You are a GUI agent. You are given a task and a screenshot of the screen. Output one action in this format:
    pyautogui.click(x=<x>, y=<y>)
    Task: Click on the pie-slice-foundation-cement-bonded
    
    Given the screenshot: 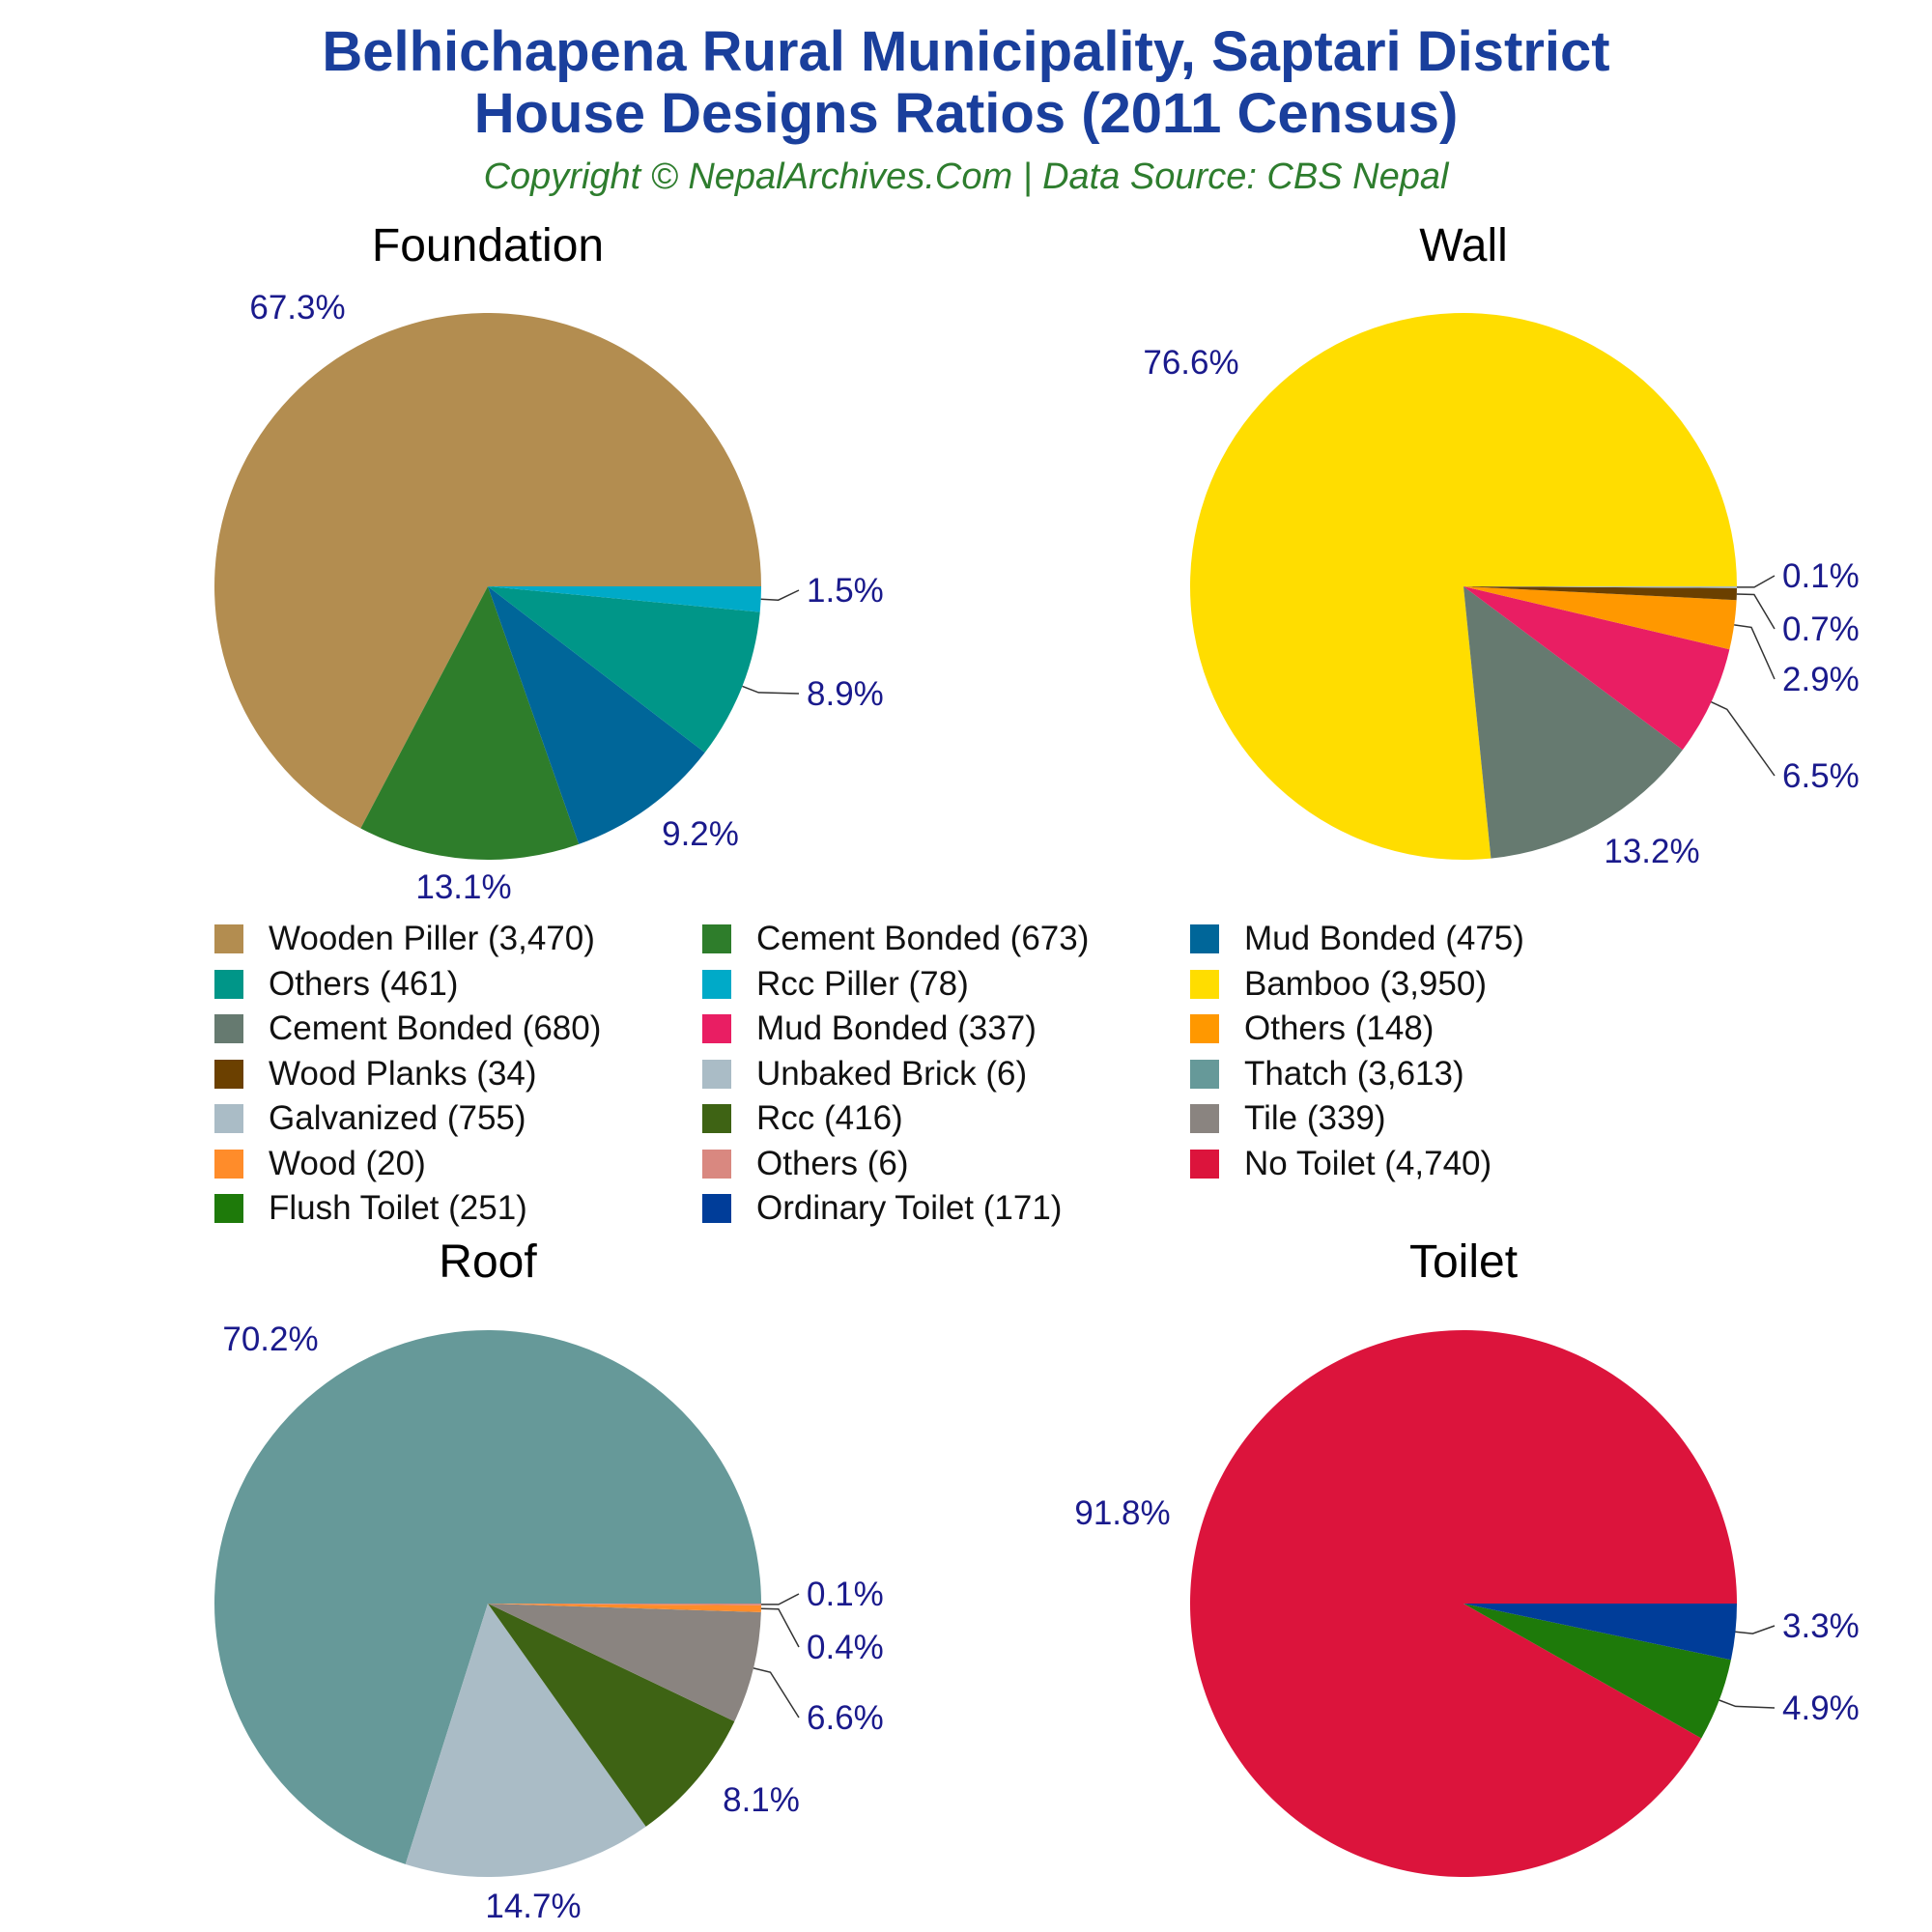 What is the action you would take?
    pyautogui.click(x=470, y=723)
    